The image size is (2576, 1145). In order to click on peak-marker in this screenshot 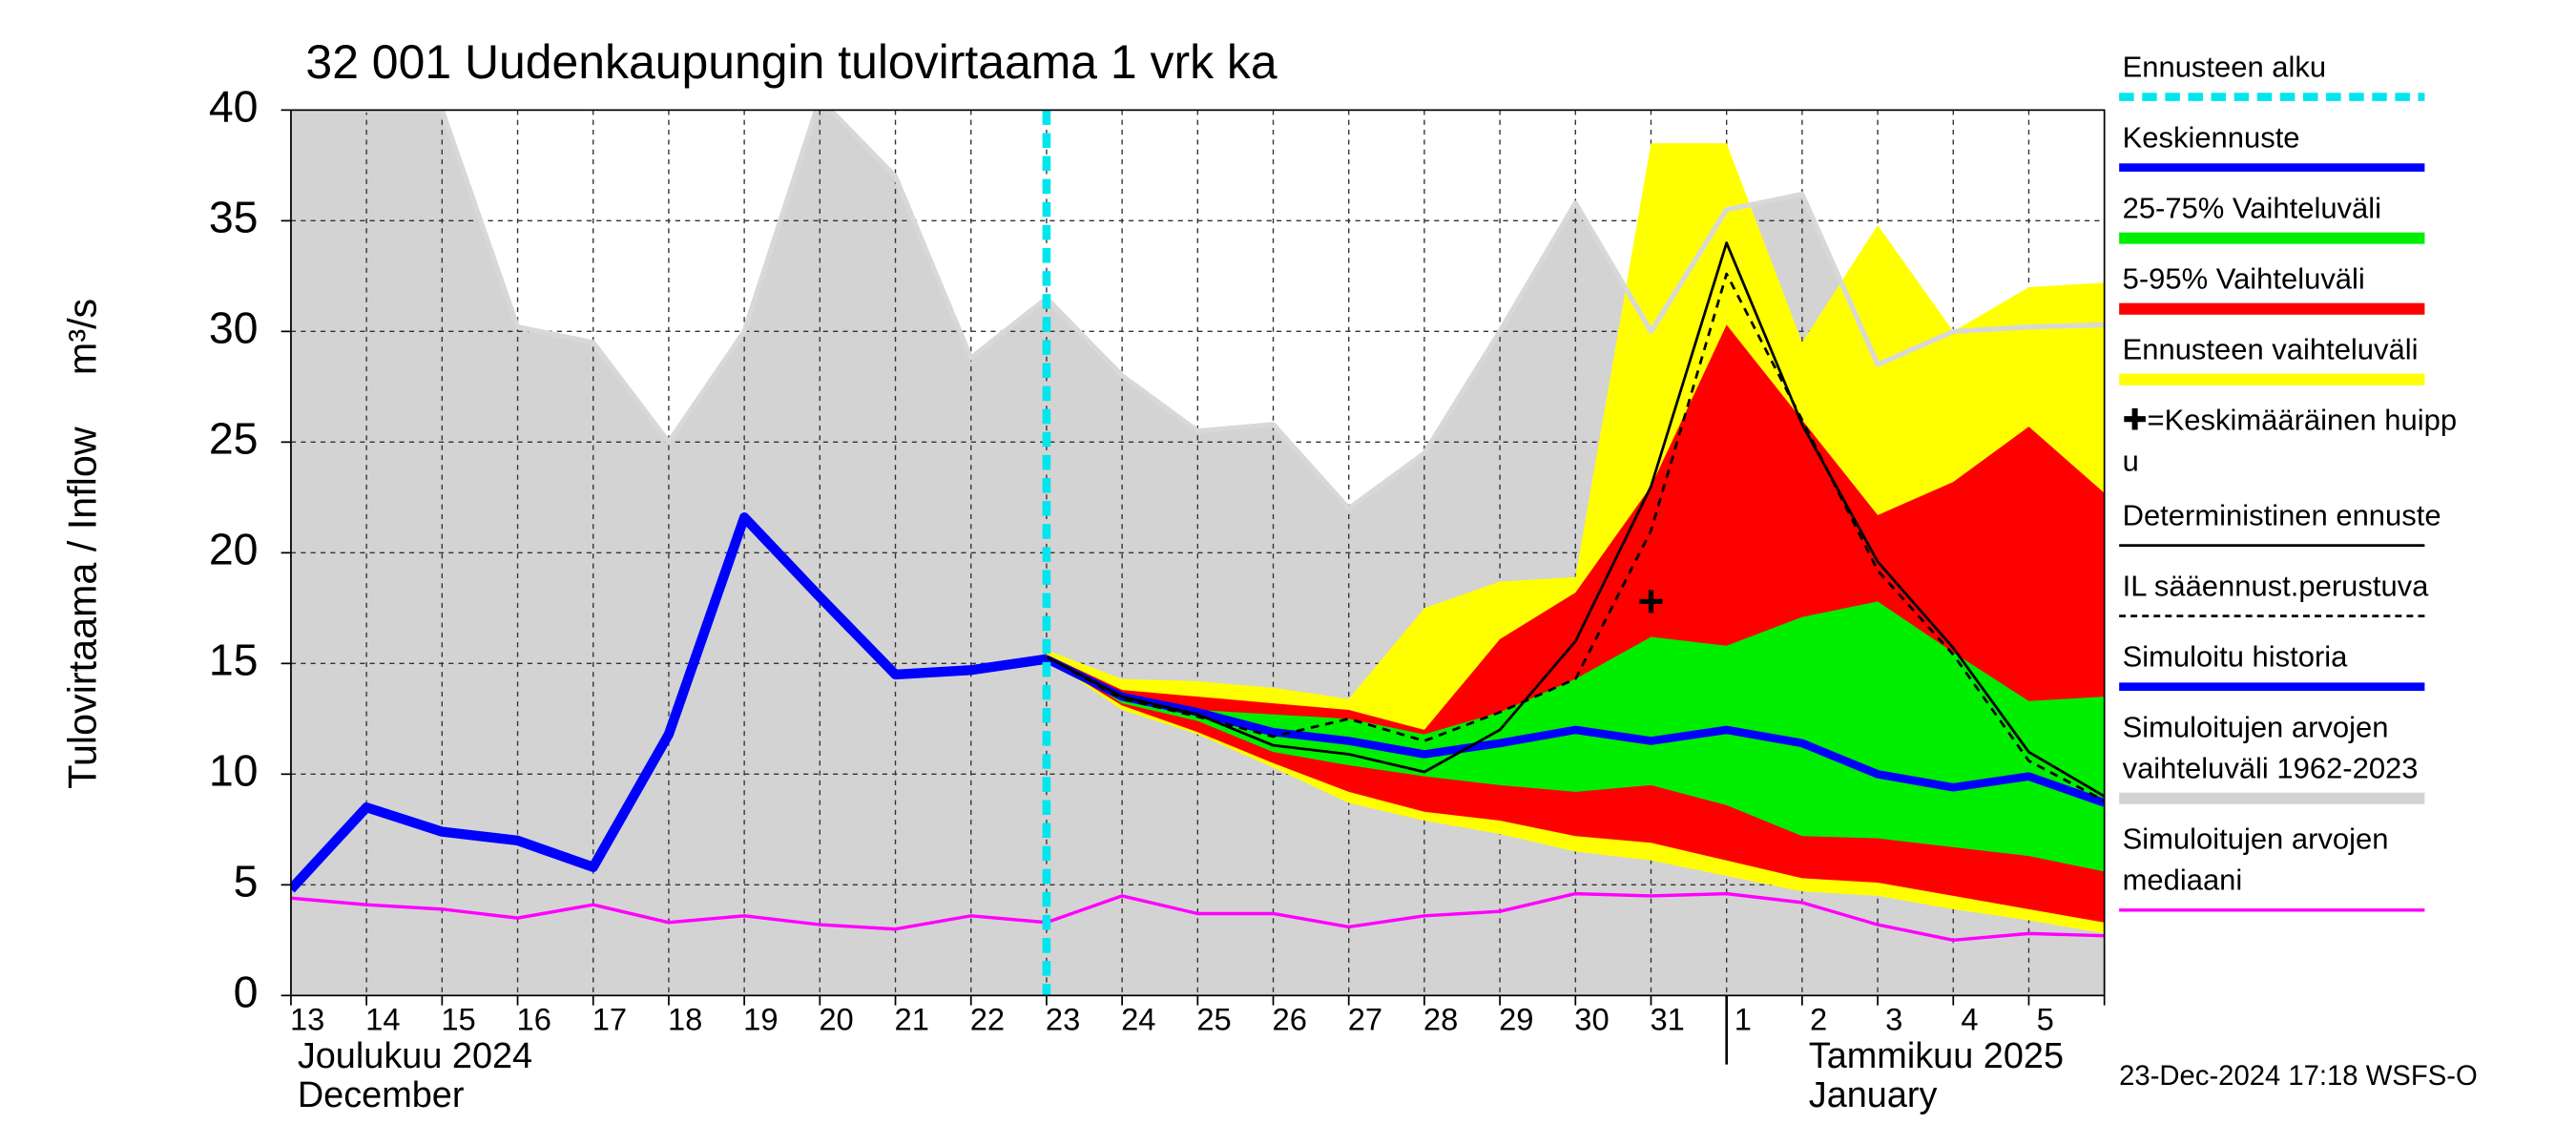, I will do `click(1651, 602)`.